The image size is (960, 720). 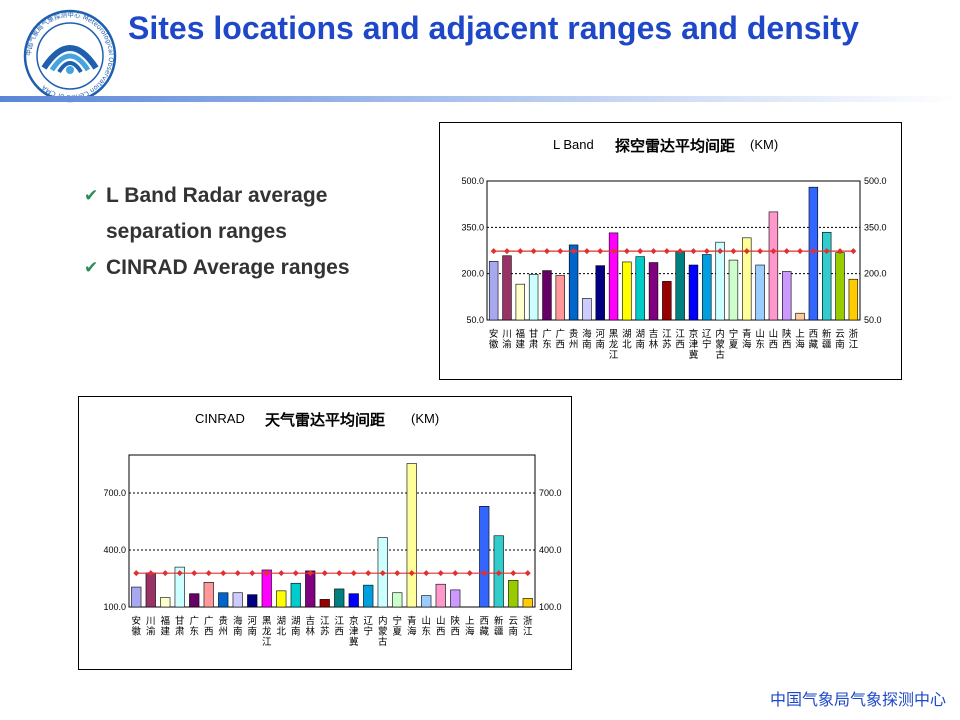 What do you see at coordinates (854, 339) in the screenshot?
I see `lband-category-label: 浙江` at bounding box center [854, 339].